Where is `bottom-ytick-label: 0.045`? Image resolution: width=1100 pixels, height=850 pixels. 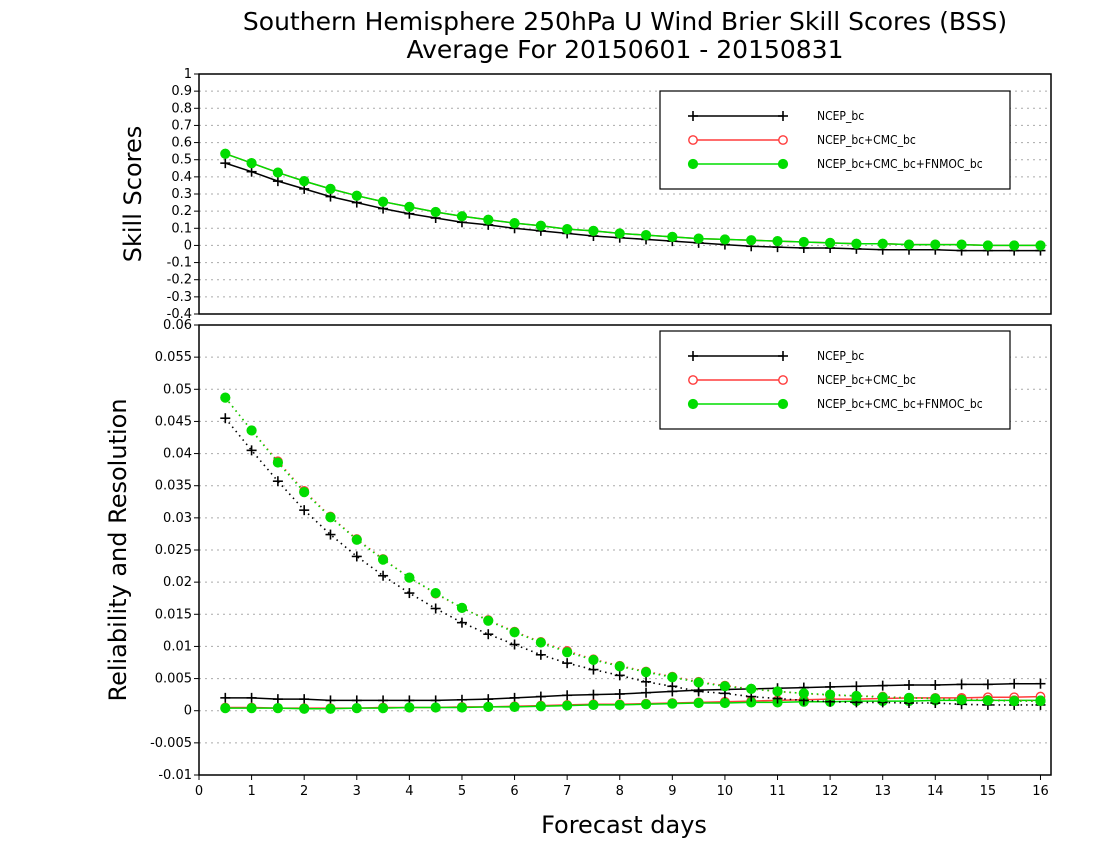 bottom-ytick-label: 0.045 is located at coordinates (173, 421).